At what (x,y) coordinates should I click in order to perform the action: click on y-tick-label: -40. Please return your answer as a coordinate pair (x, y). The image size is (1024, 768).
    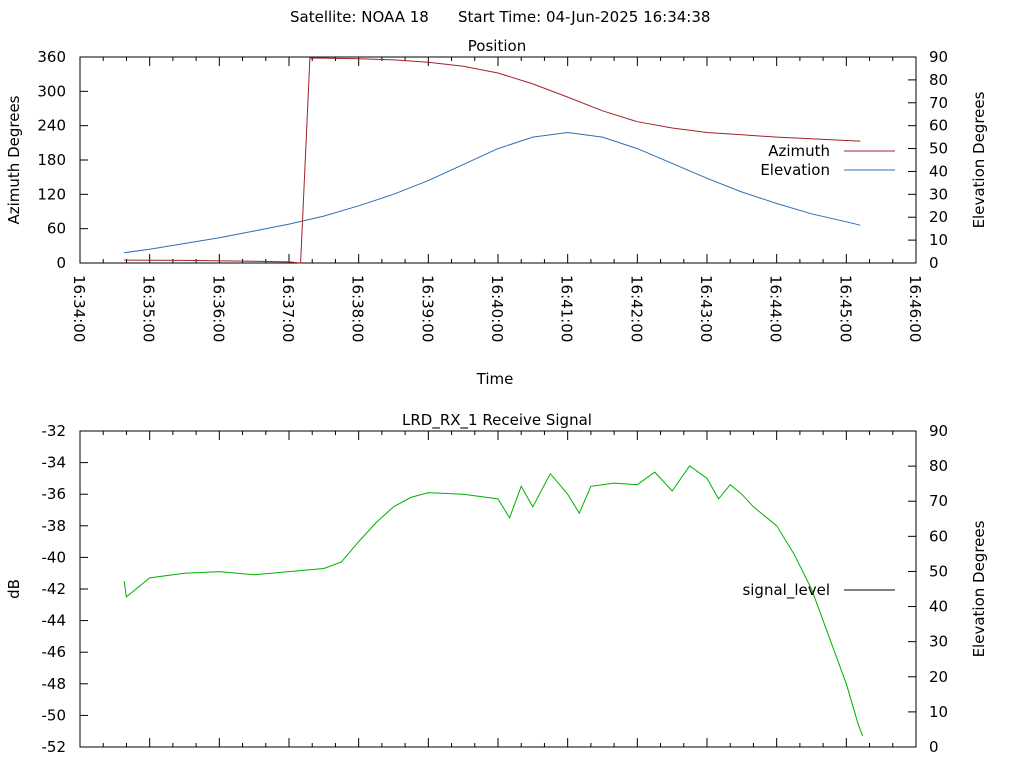
    Looking at the image, I should click on (54, 557).